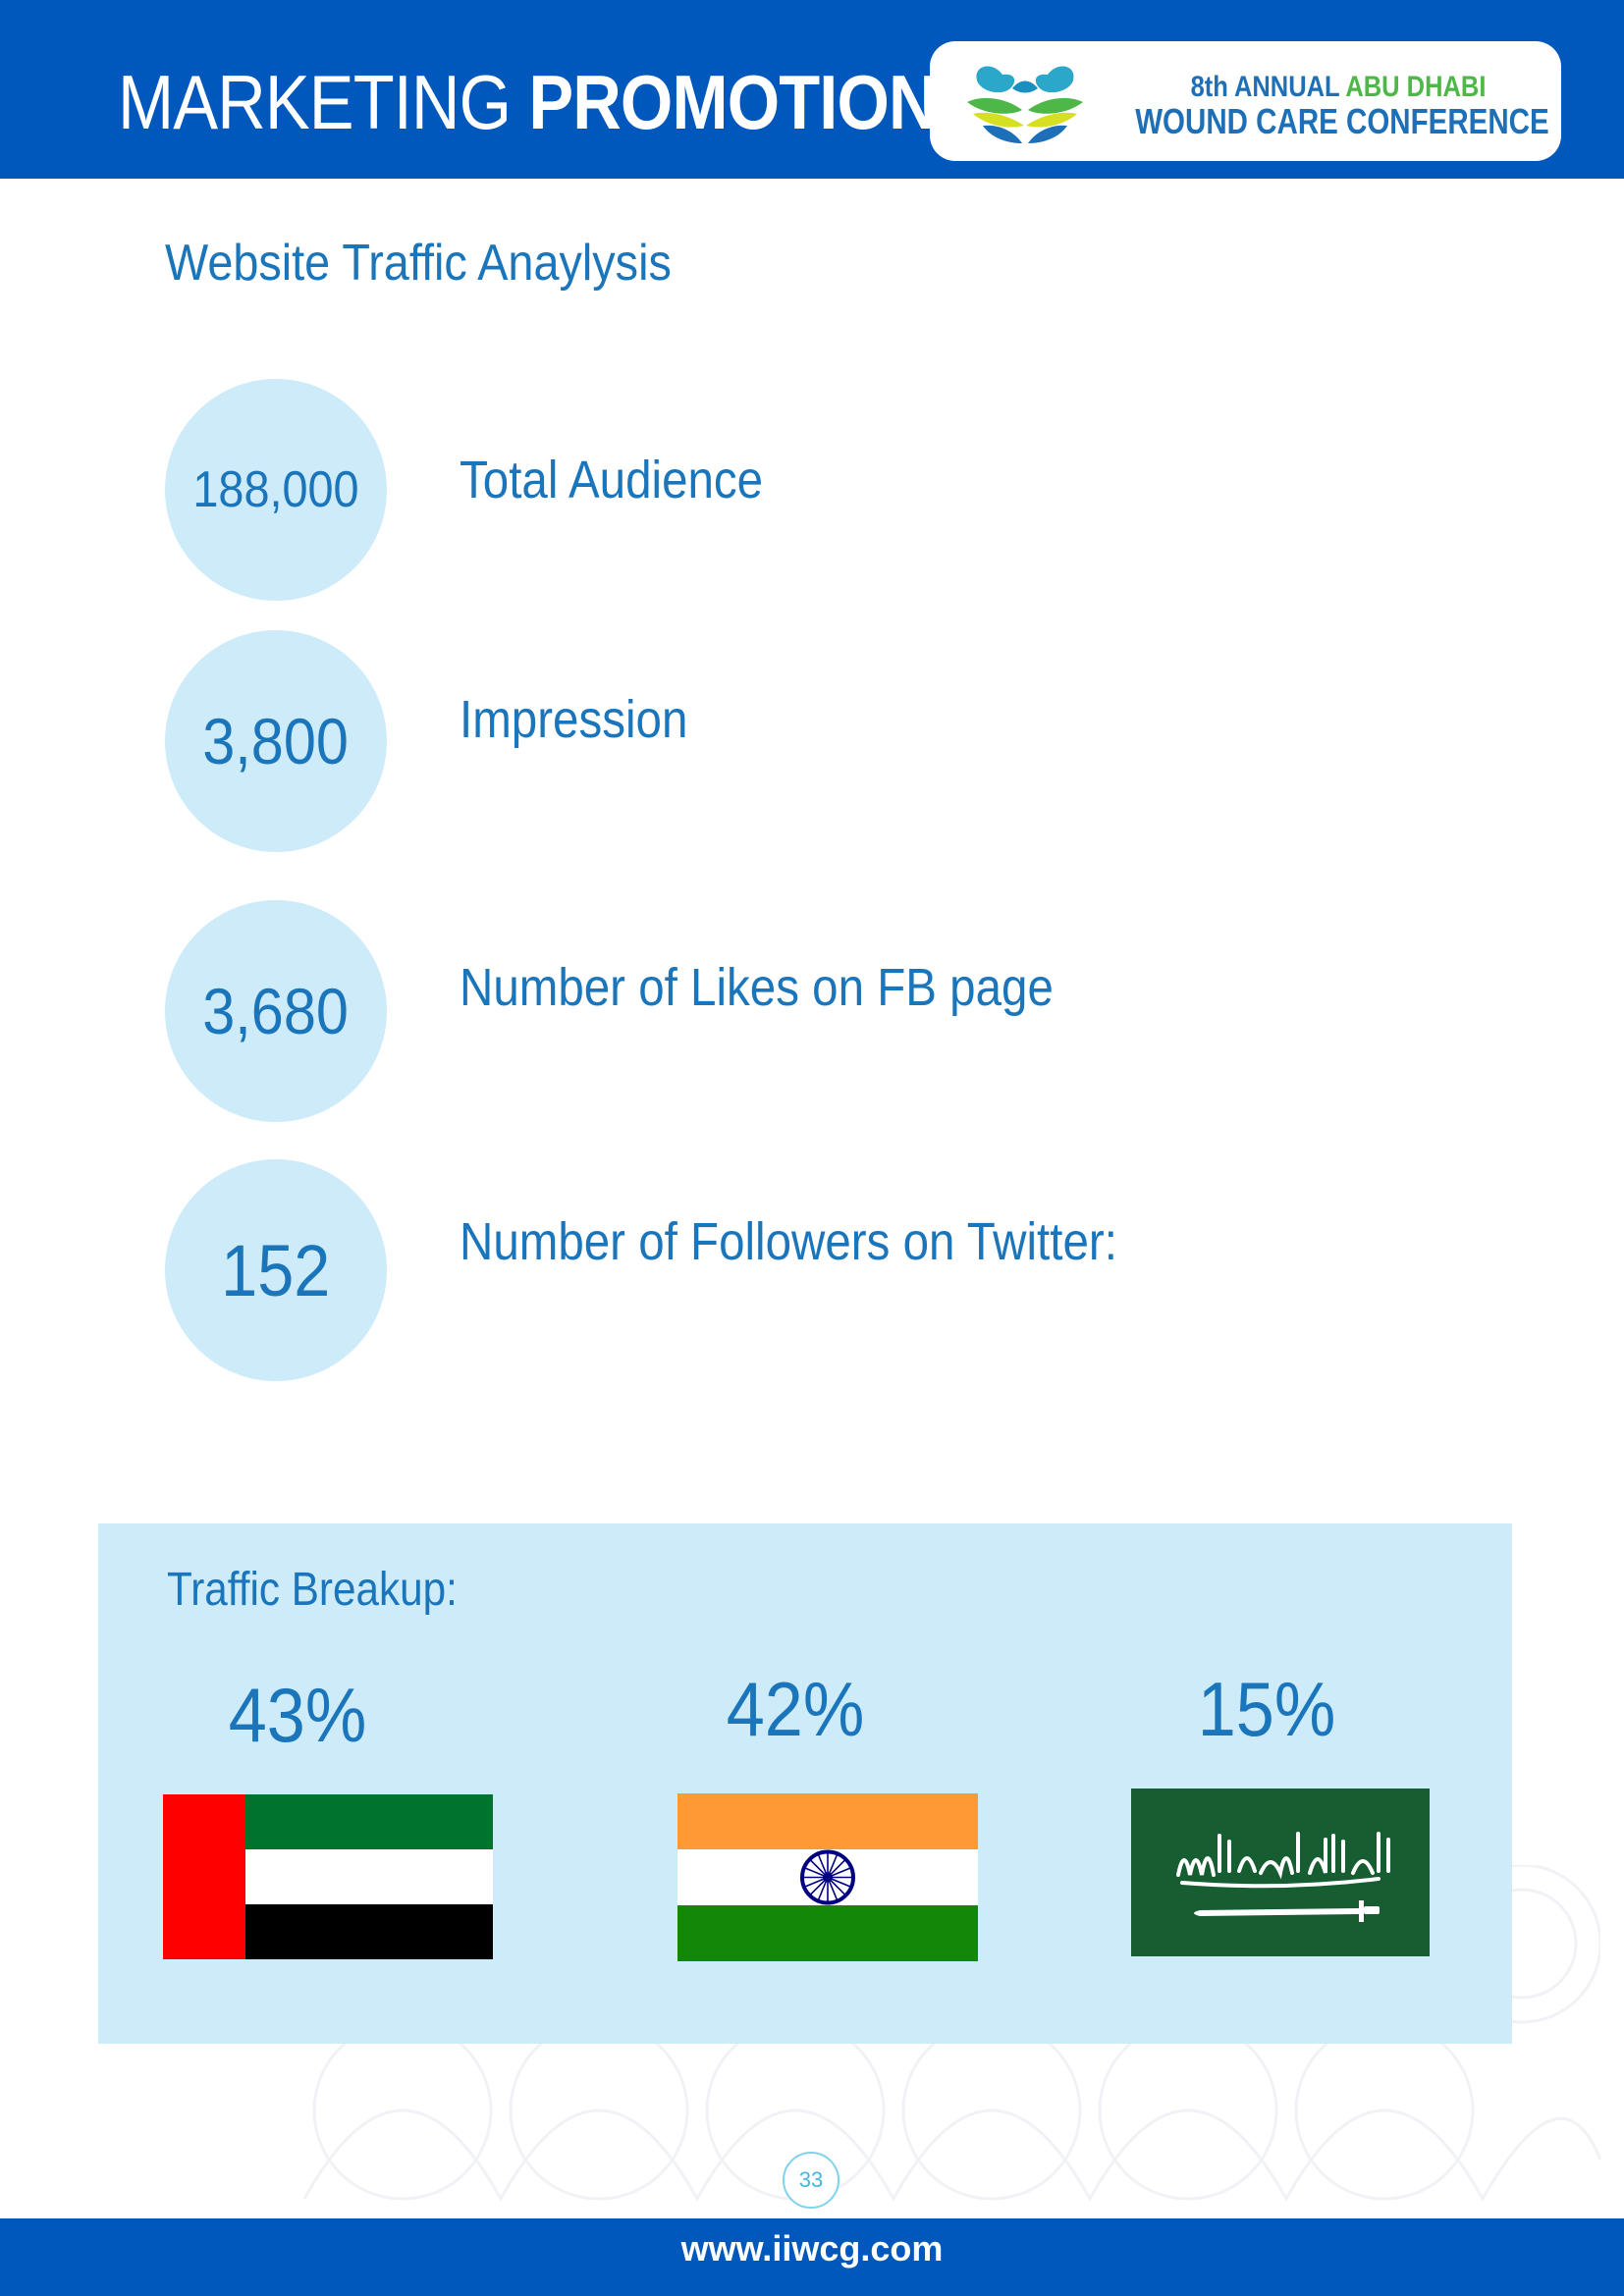 The height and width of the screenshot is (2296, 1624). I want to click on stat-value: 152, so click(276, 1270).